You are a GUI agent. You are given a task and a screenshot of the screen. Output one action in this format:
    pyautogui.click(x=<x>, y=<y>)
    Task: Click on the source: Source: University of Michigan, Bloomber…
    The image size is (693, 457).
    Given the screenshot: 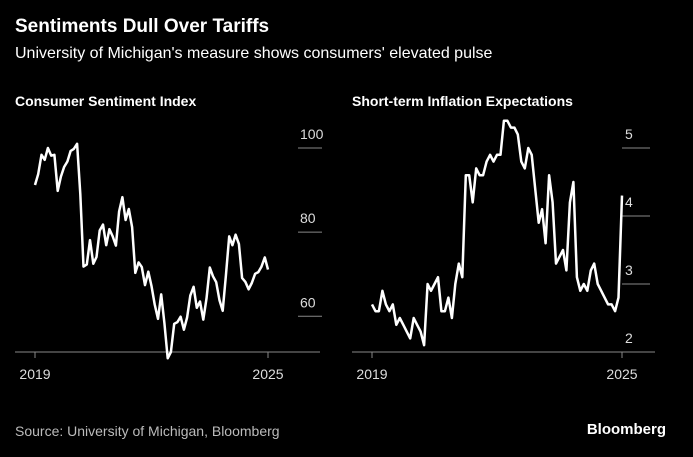 What is the action you would take?
    pyautogui.click(x=147, y=431)
    